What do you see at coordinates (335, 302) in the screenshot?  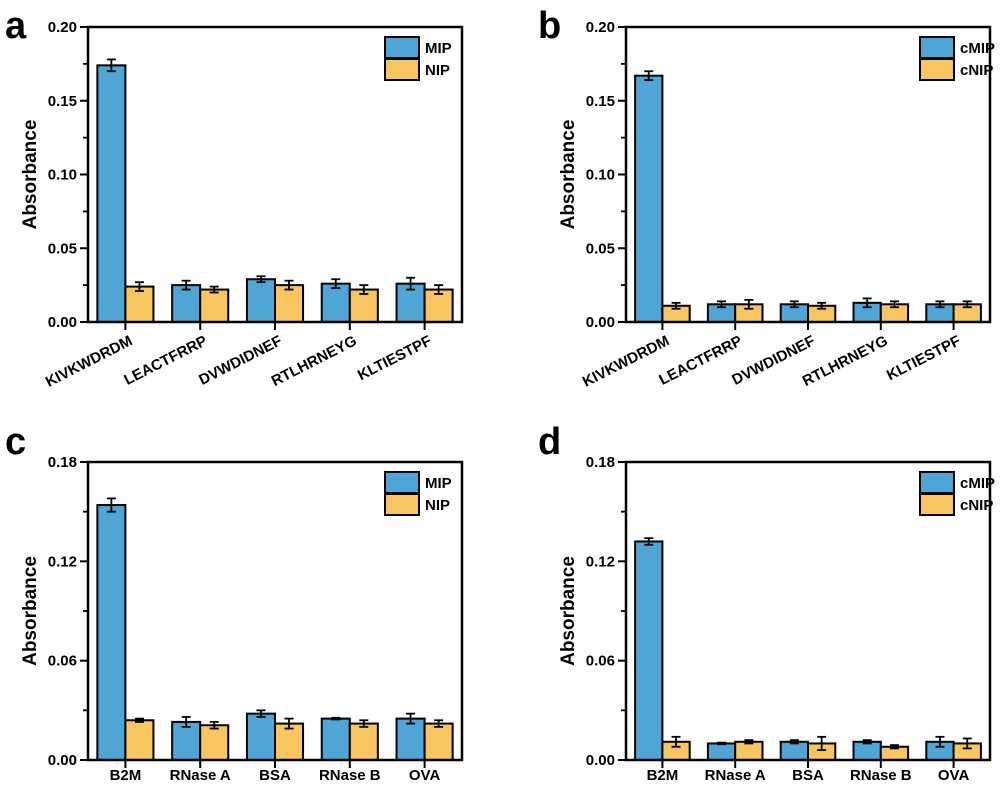 I see `bar-MIP-RTLHRNEYG` at bounding box center [335, 302].